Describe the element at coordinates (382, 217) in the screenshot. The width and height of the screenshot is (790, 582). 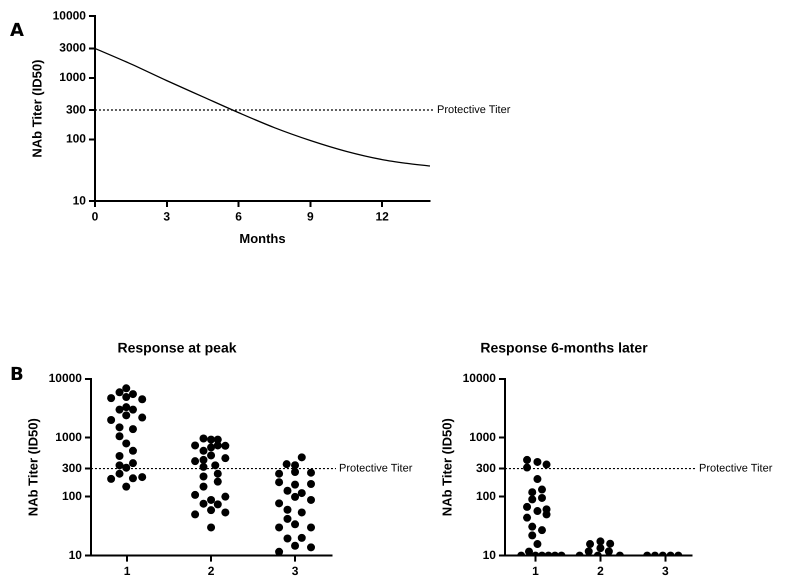
I see `x-tick-label: 12` at that location.